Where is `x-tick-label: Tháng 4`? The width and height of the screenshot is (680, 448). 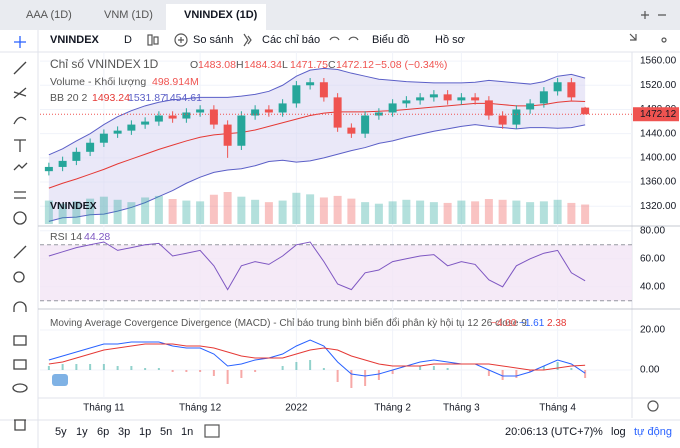
x-tick-label: Tháng 4 is located at coordinates (557, 408).